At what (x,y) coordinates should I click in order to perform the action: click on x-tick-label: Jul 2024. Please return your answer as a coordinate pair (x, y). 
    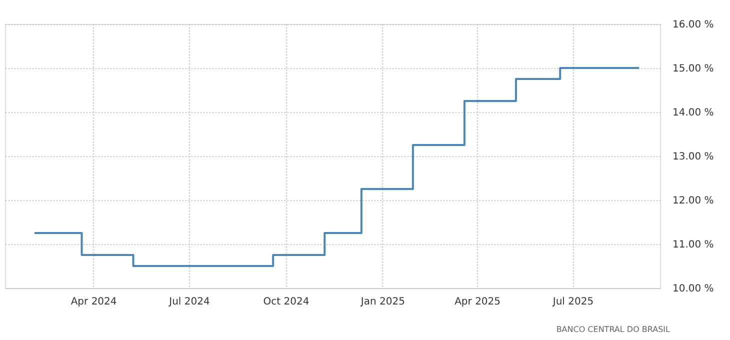
    Looking at the image, I should click on (189, 302).